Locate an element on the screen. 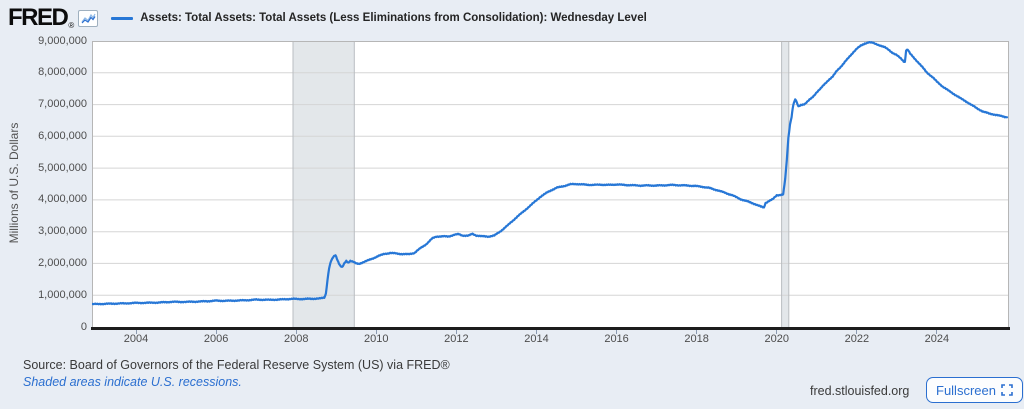  x-axis-tick-label: 2012 is located at coordinates (456, 339).